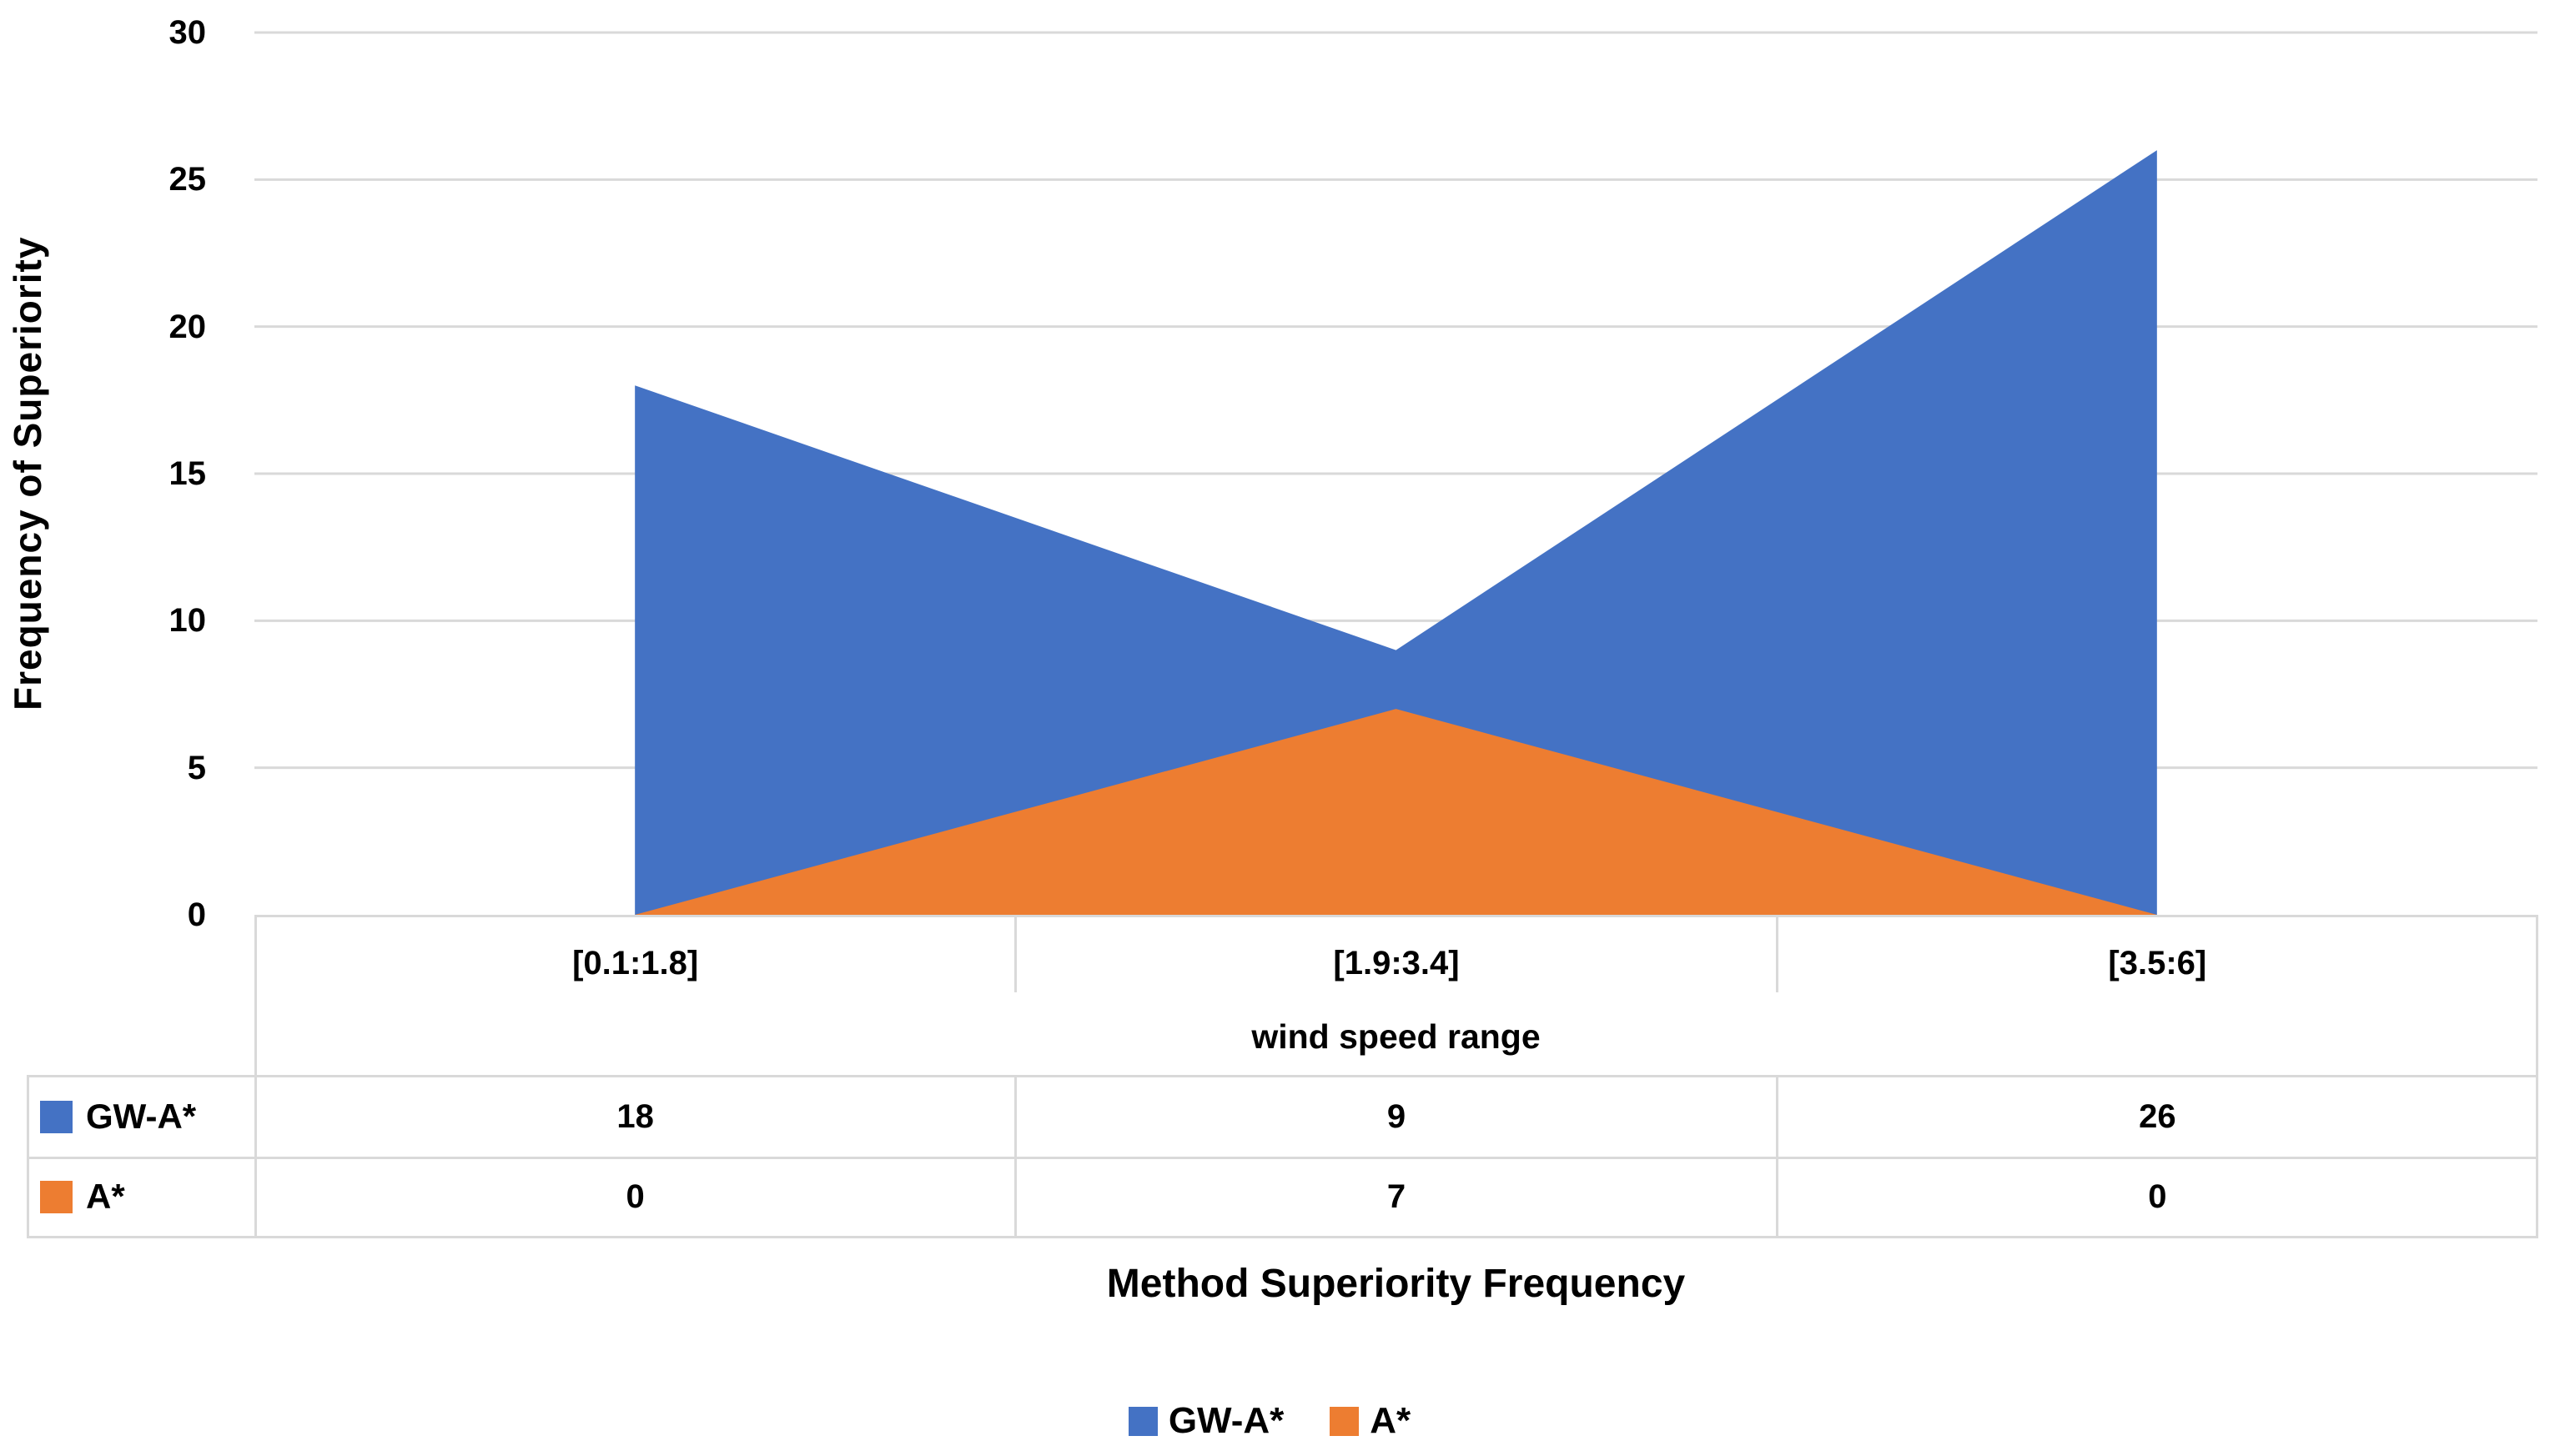 The width and height of the screenshot is (2565, 1456). Describe the element at coordinates (1390, 1420) in the screenshot. I see `legend-label: A*` at that location.